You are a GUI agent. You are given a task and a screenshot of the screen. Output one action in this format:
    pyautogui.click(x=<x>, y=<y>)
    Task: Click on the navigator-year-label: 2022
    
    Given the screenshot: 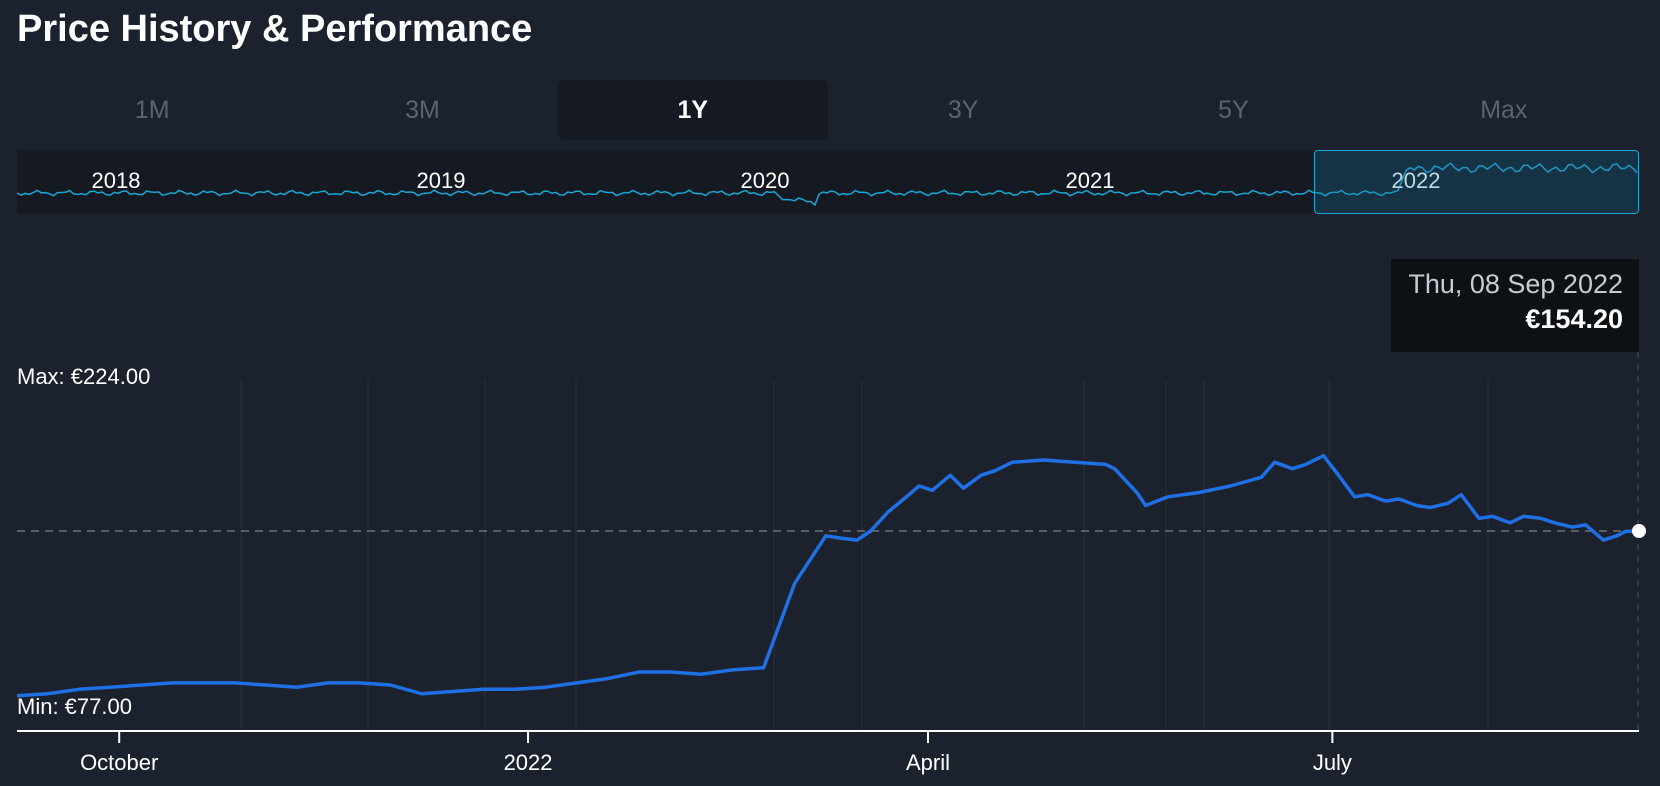 What is the action you would take?
    pyautogui.click(x=1416, y=180)
    